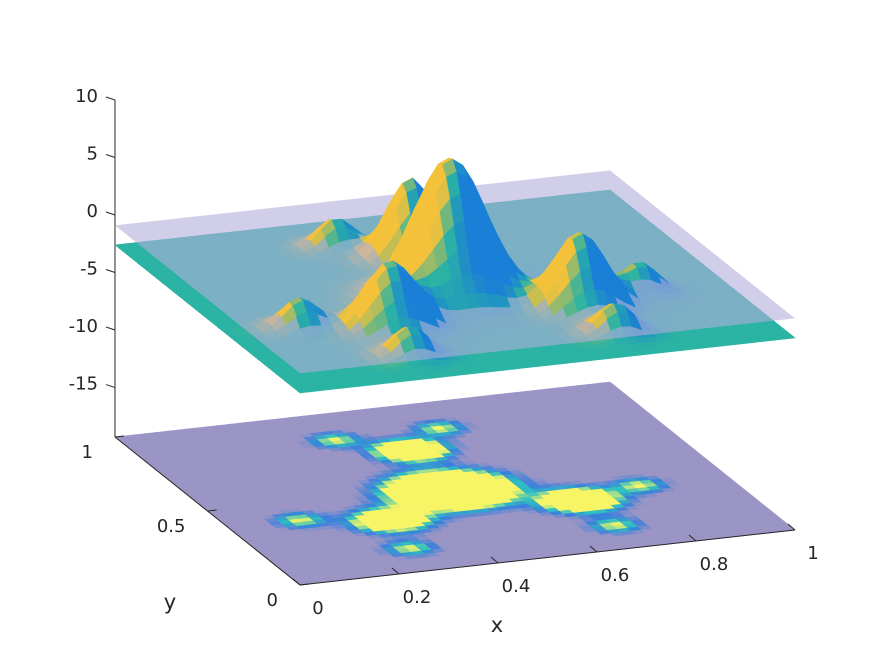  What do you see at coordinates (615, 575) in the screenshot?
I see `x-tick-label: 0.6` at bounding box center [615, 575].